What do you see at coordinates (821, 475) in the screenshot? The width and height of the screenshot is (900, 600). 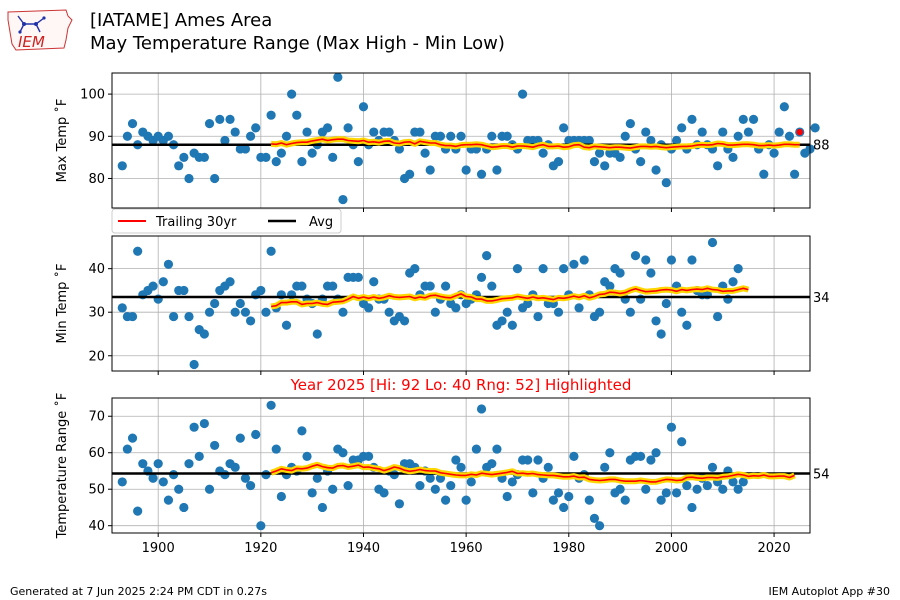 I see `average-value-label: 54` at bounding box center [821, 475].